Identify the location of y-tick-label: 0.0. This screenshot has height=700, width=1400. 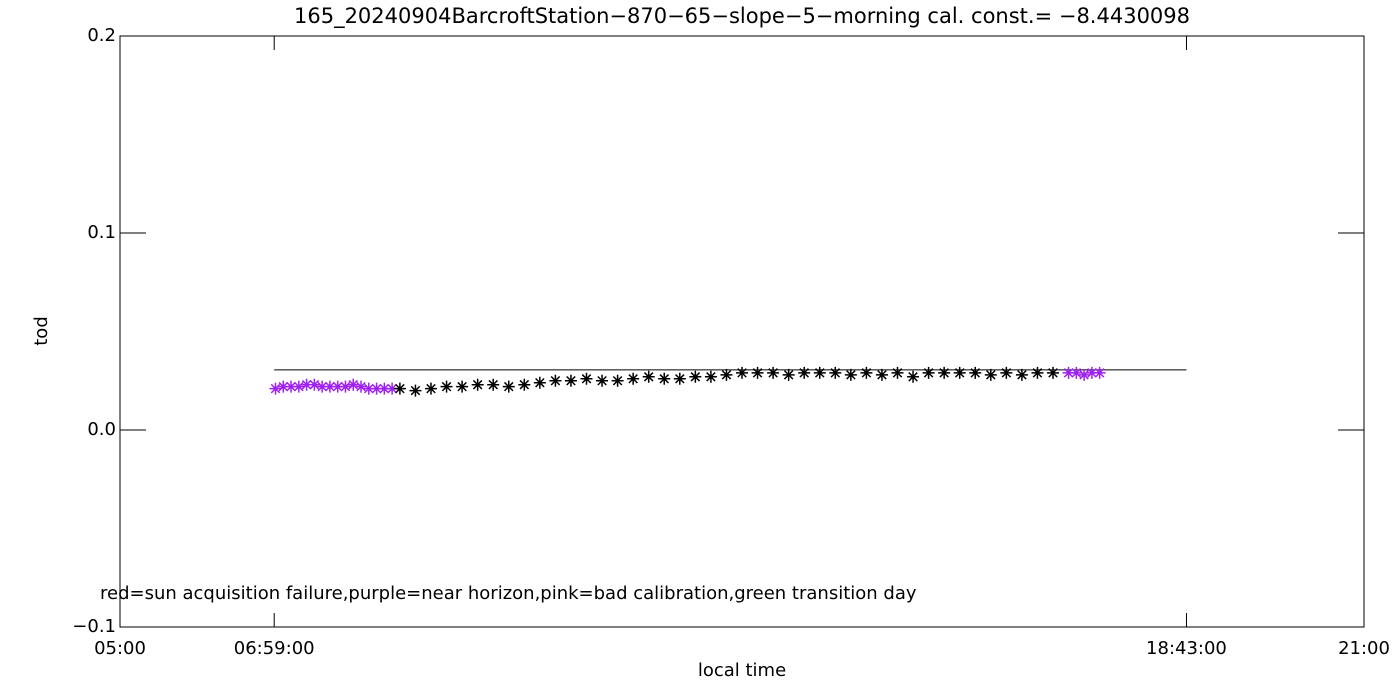
(101, 429).